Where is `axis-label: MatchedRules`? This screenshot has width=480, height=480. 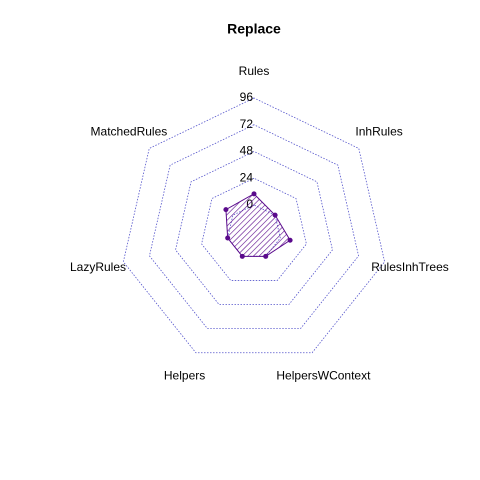
axis-label: MatchedRules is located at coordinates (129, 131).